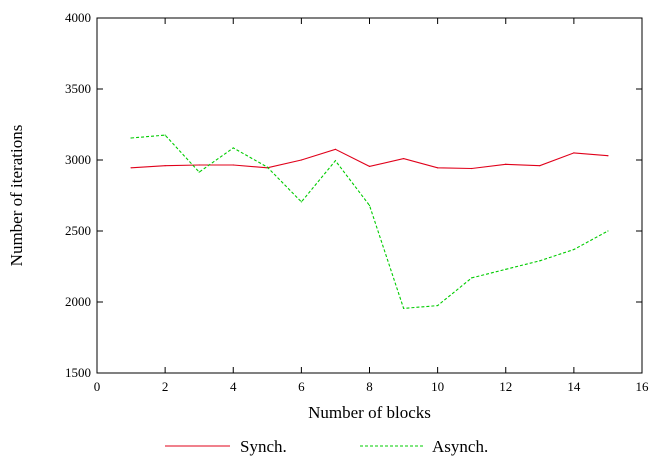  Describe the element at coordinates (78, 17) in the screenshot. I see `y-tick-label: 4000` at that location.